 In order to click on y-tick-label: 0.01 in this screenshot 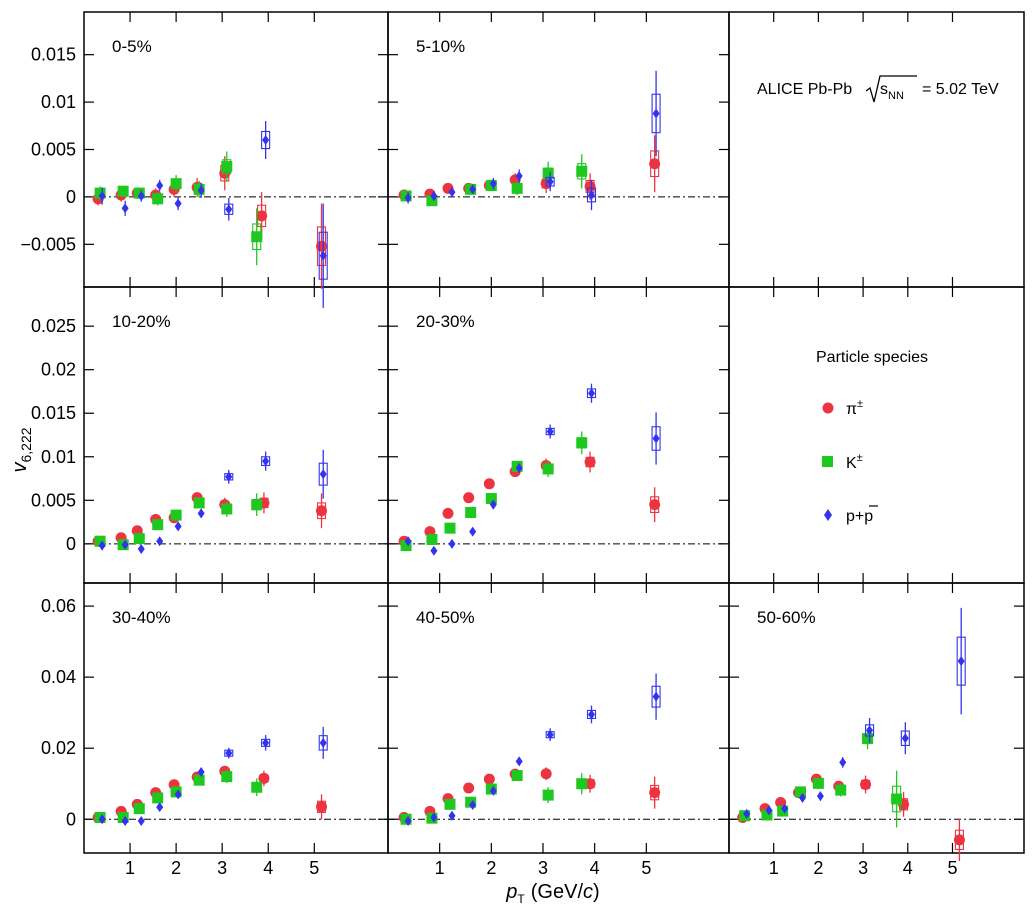, I will do `click(58, 457)`.